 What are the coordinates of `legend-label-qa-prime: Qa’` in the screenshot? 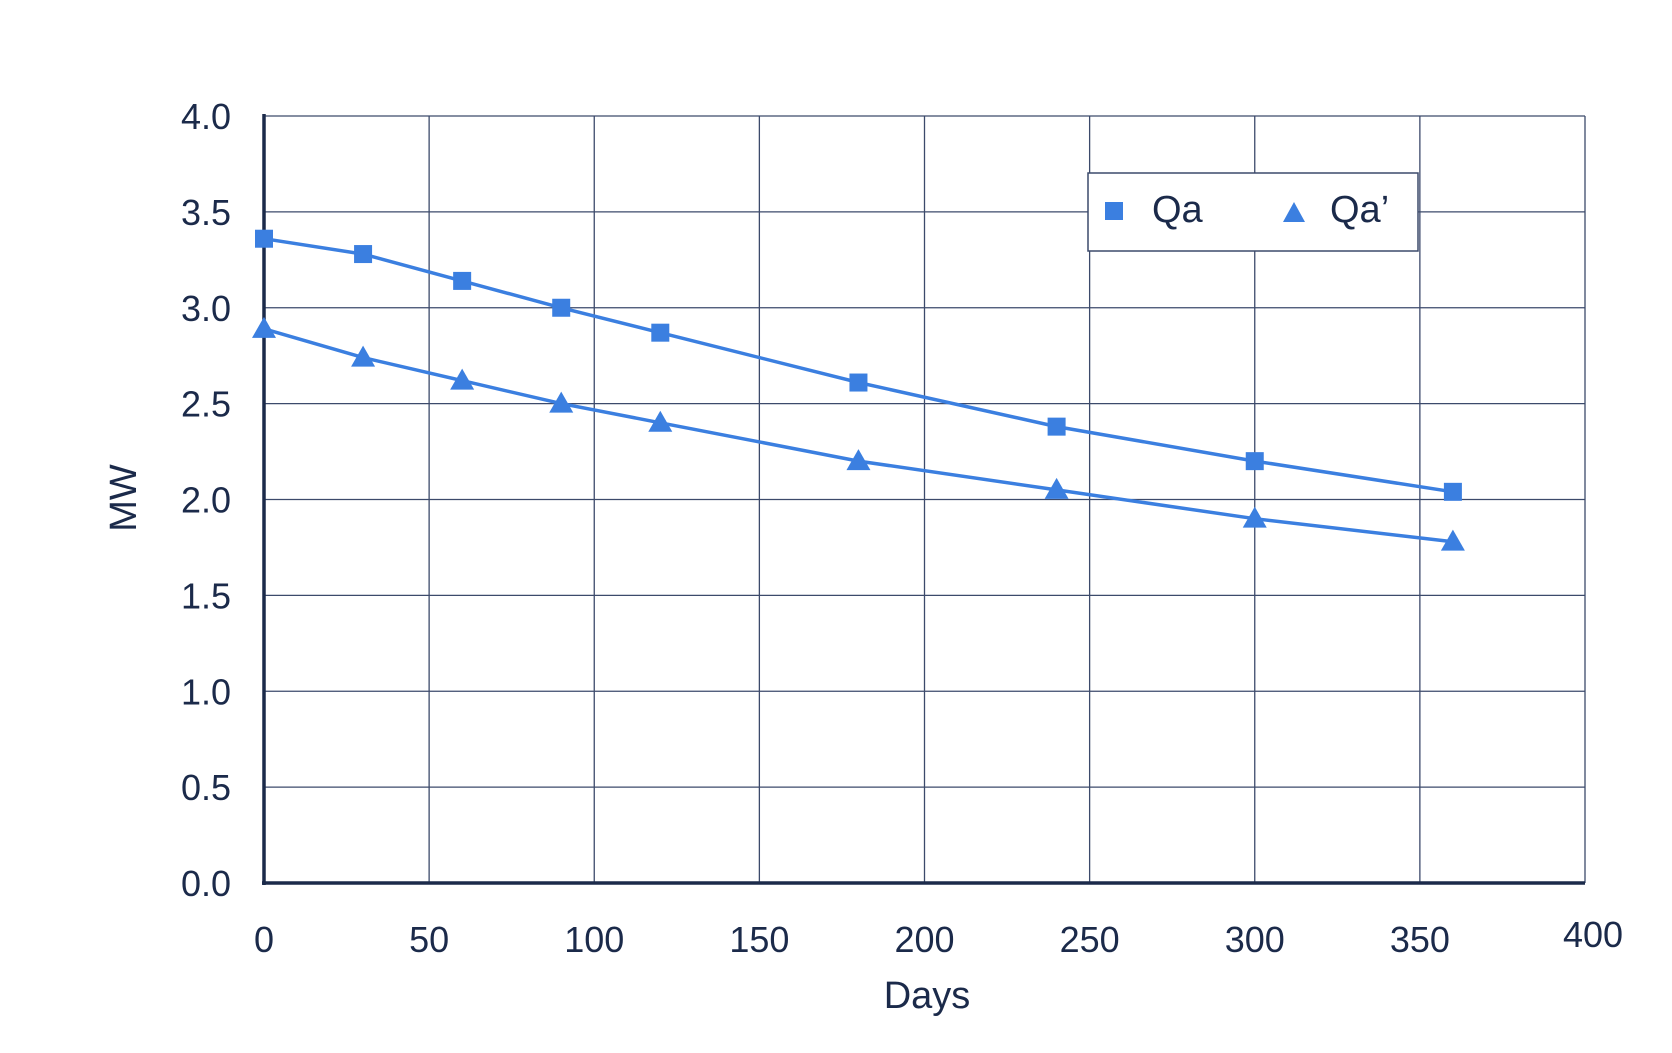 It's located at (1359, 210).